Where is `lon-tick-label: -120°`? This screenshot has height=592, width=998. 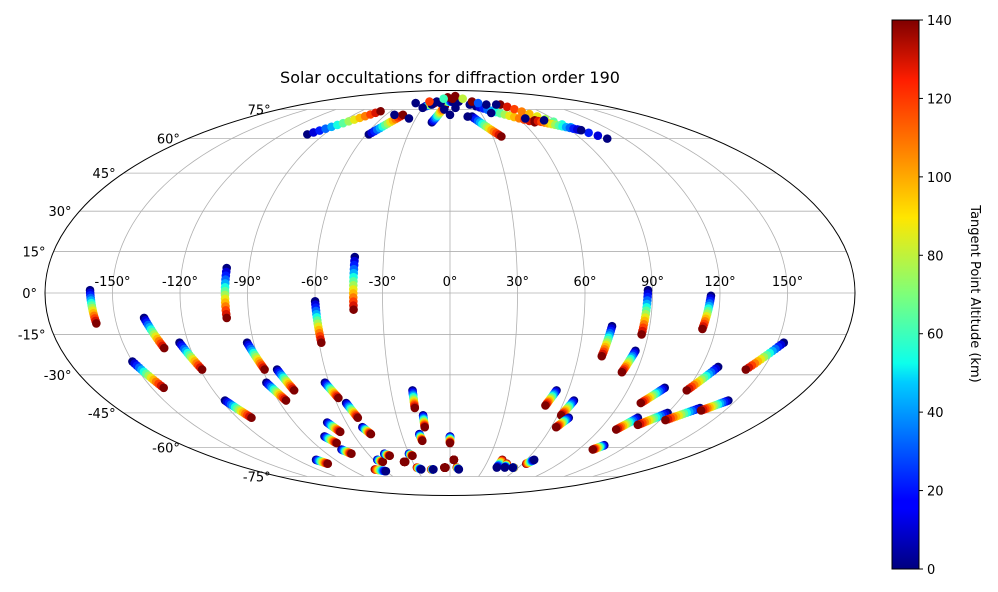
lon-tick-label: -120° is located at coordinates (180, 282).